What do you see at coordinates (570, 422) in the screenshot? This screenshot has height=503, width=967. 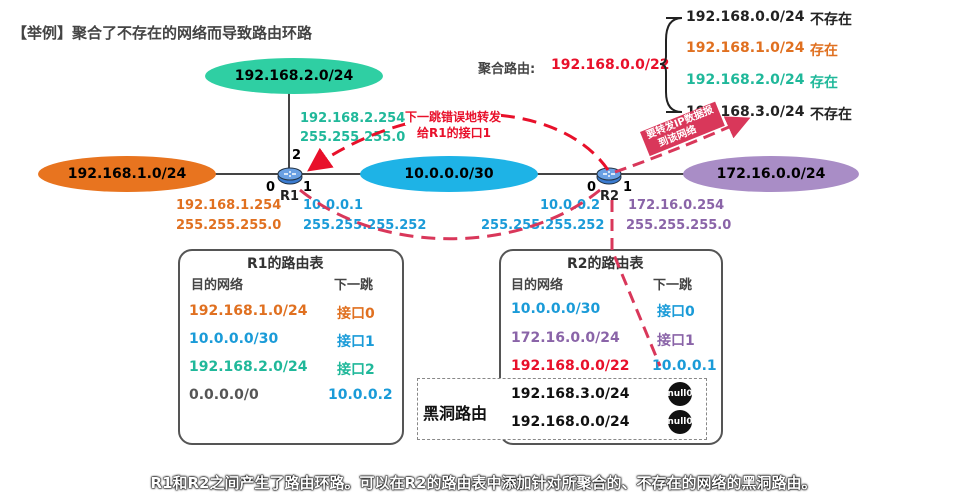 I see `blackhole-row-1-dest: 192.168.0.0/24` at bounding box center [570, 422].